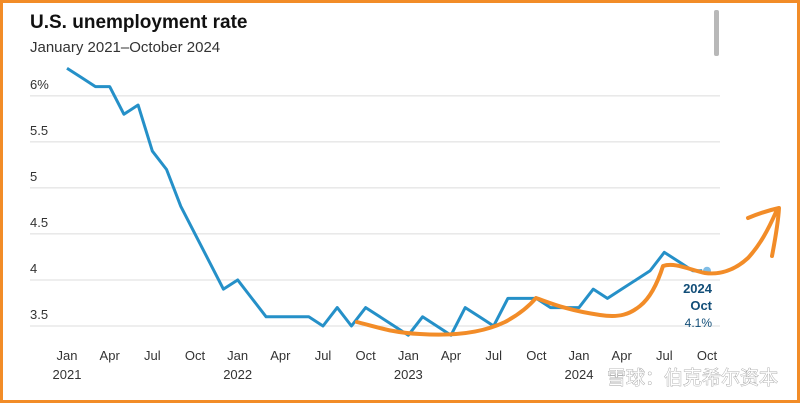  What do you see at coordinates (39, 130) in the screenshot?
I see `y-tick-label: 5.5` at bounding box center [39, 130].